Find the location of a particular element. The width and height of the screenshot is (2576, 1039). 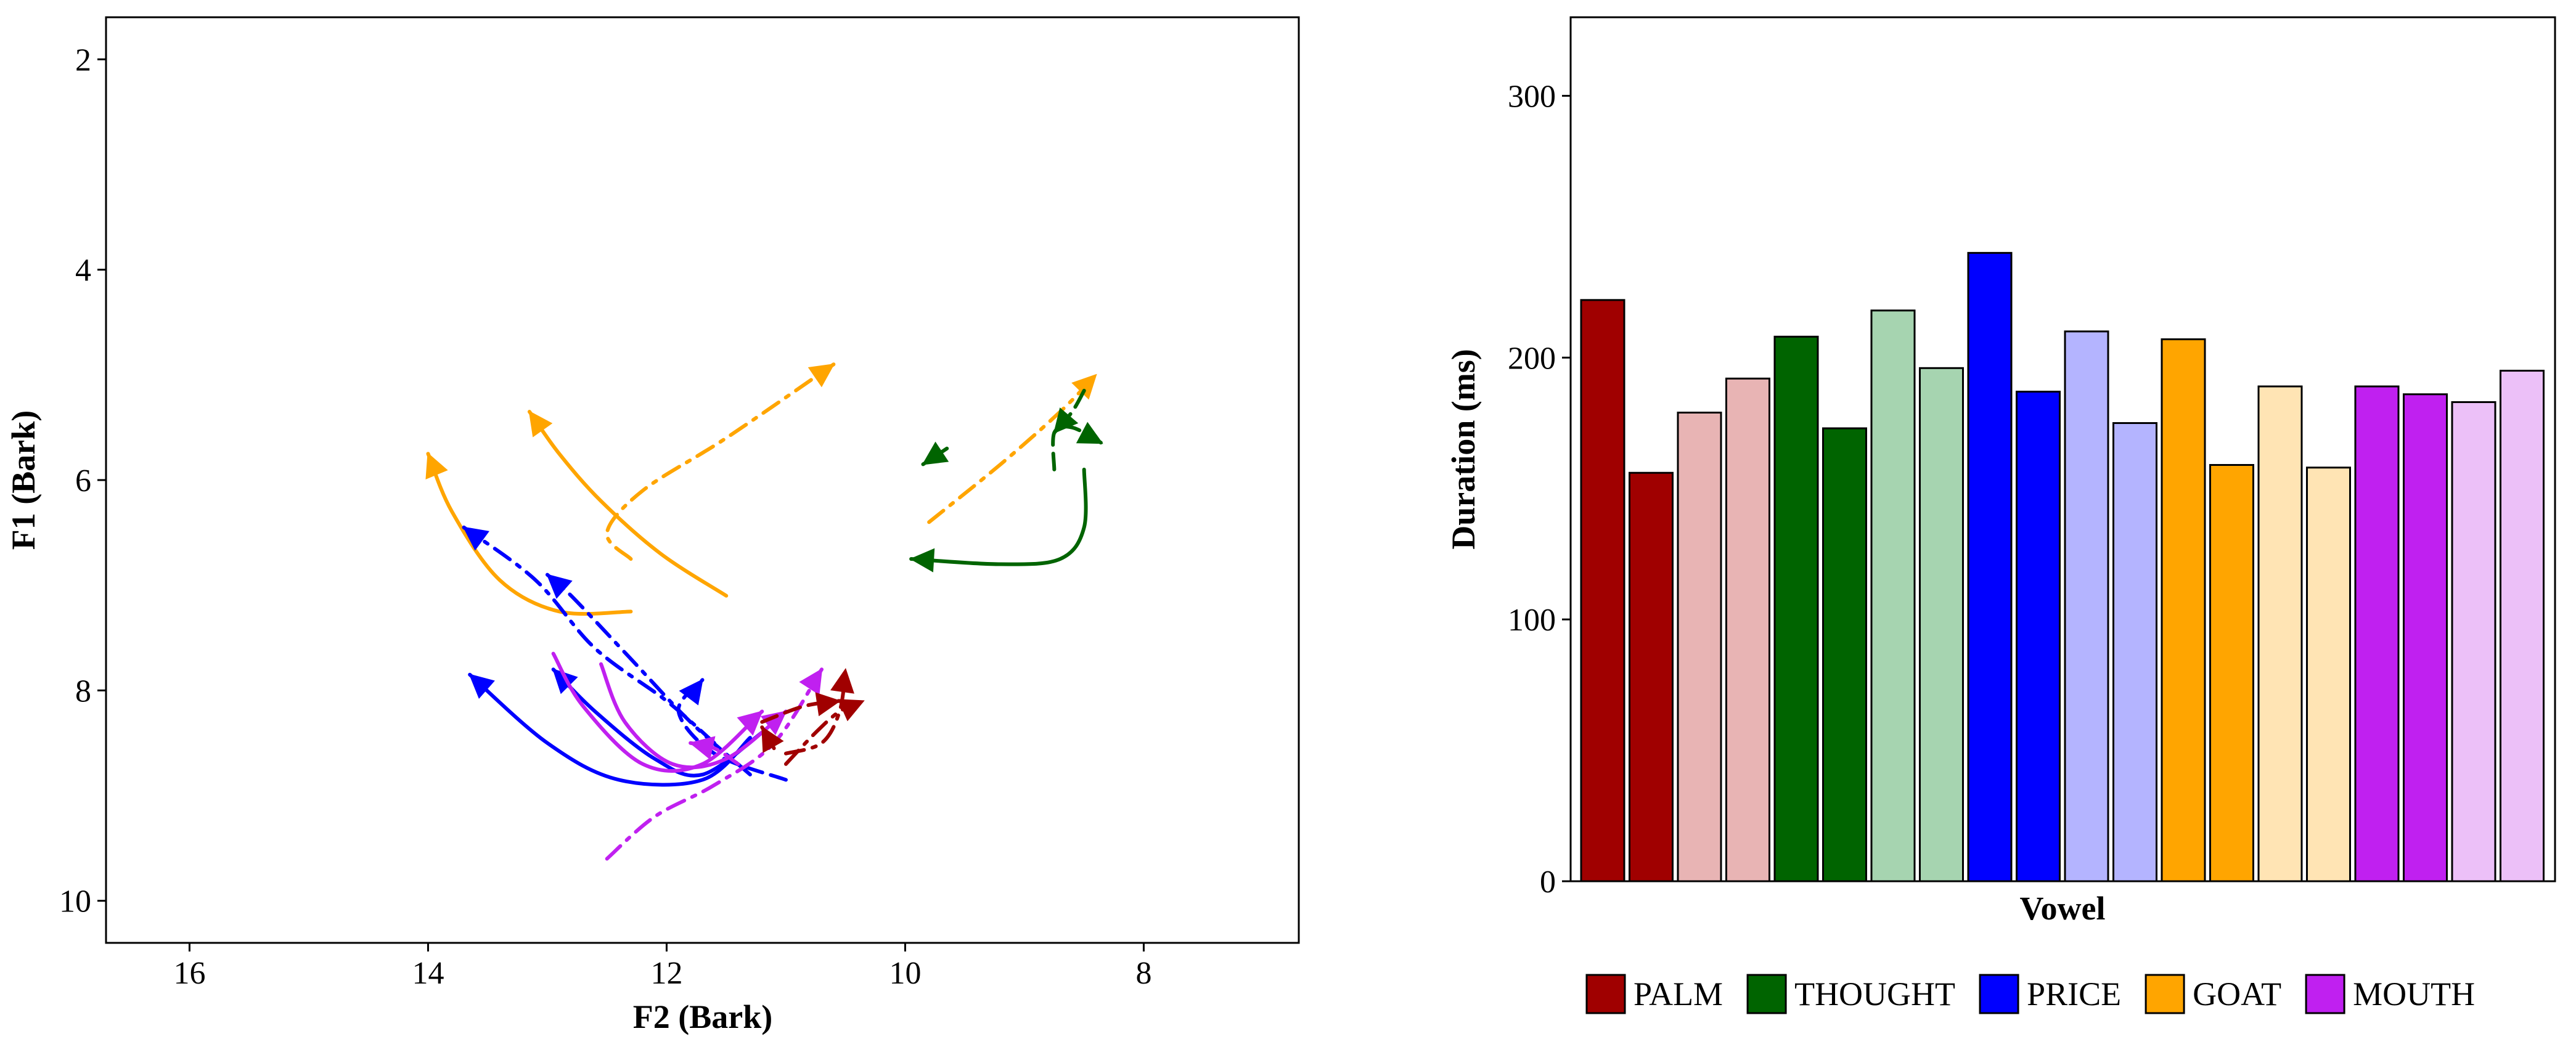

f2-axis-ticks: 16 14 12 10 8 is located at coordinates (662, 967).